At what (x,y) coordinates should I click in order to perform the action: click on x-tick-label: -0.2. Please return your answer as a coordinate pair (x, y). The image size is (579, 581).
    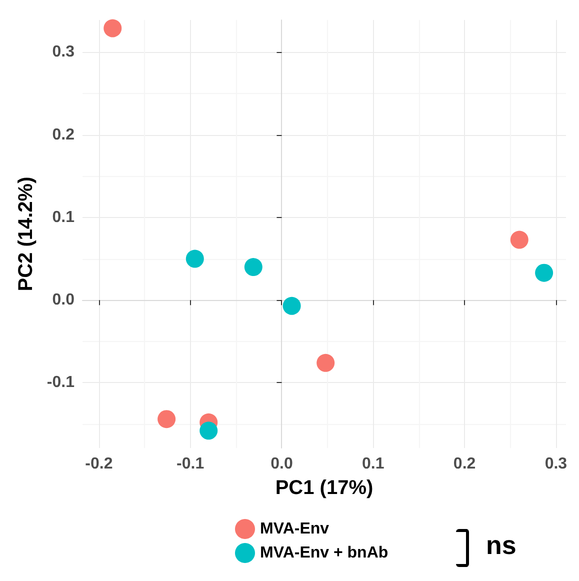
    Looking at the image, I should click on (99, 464).